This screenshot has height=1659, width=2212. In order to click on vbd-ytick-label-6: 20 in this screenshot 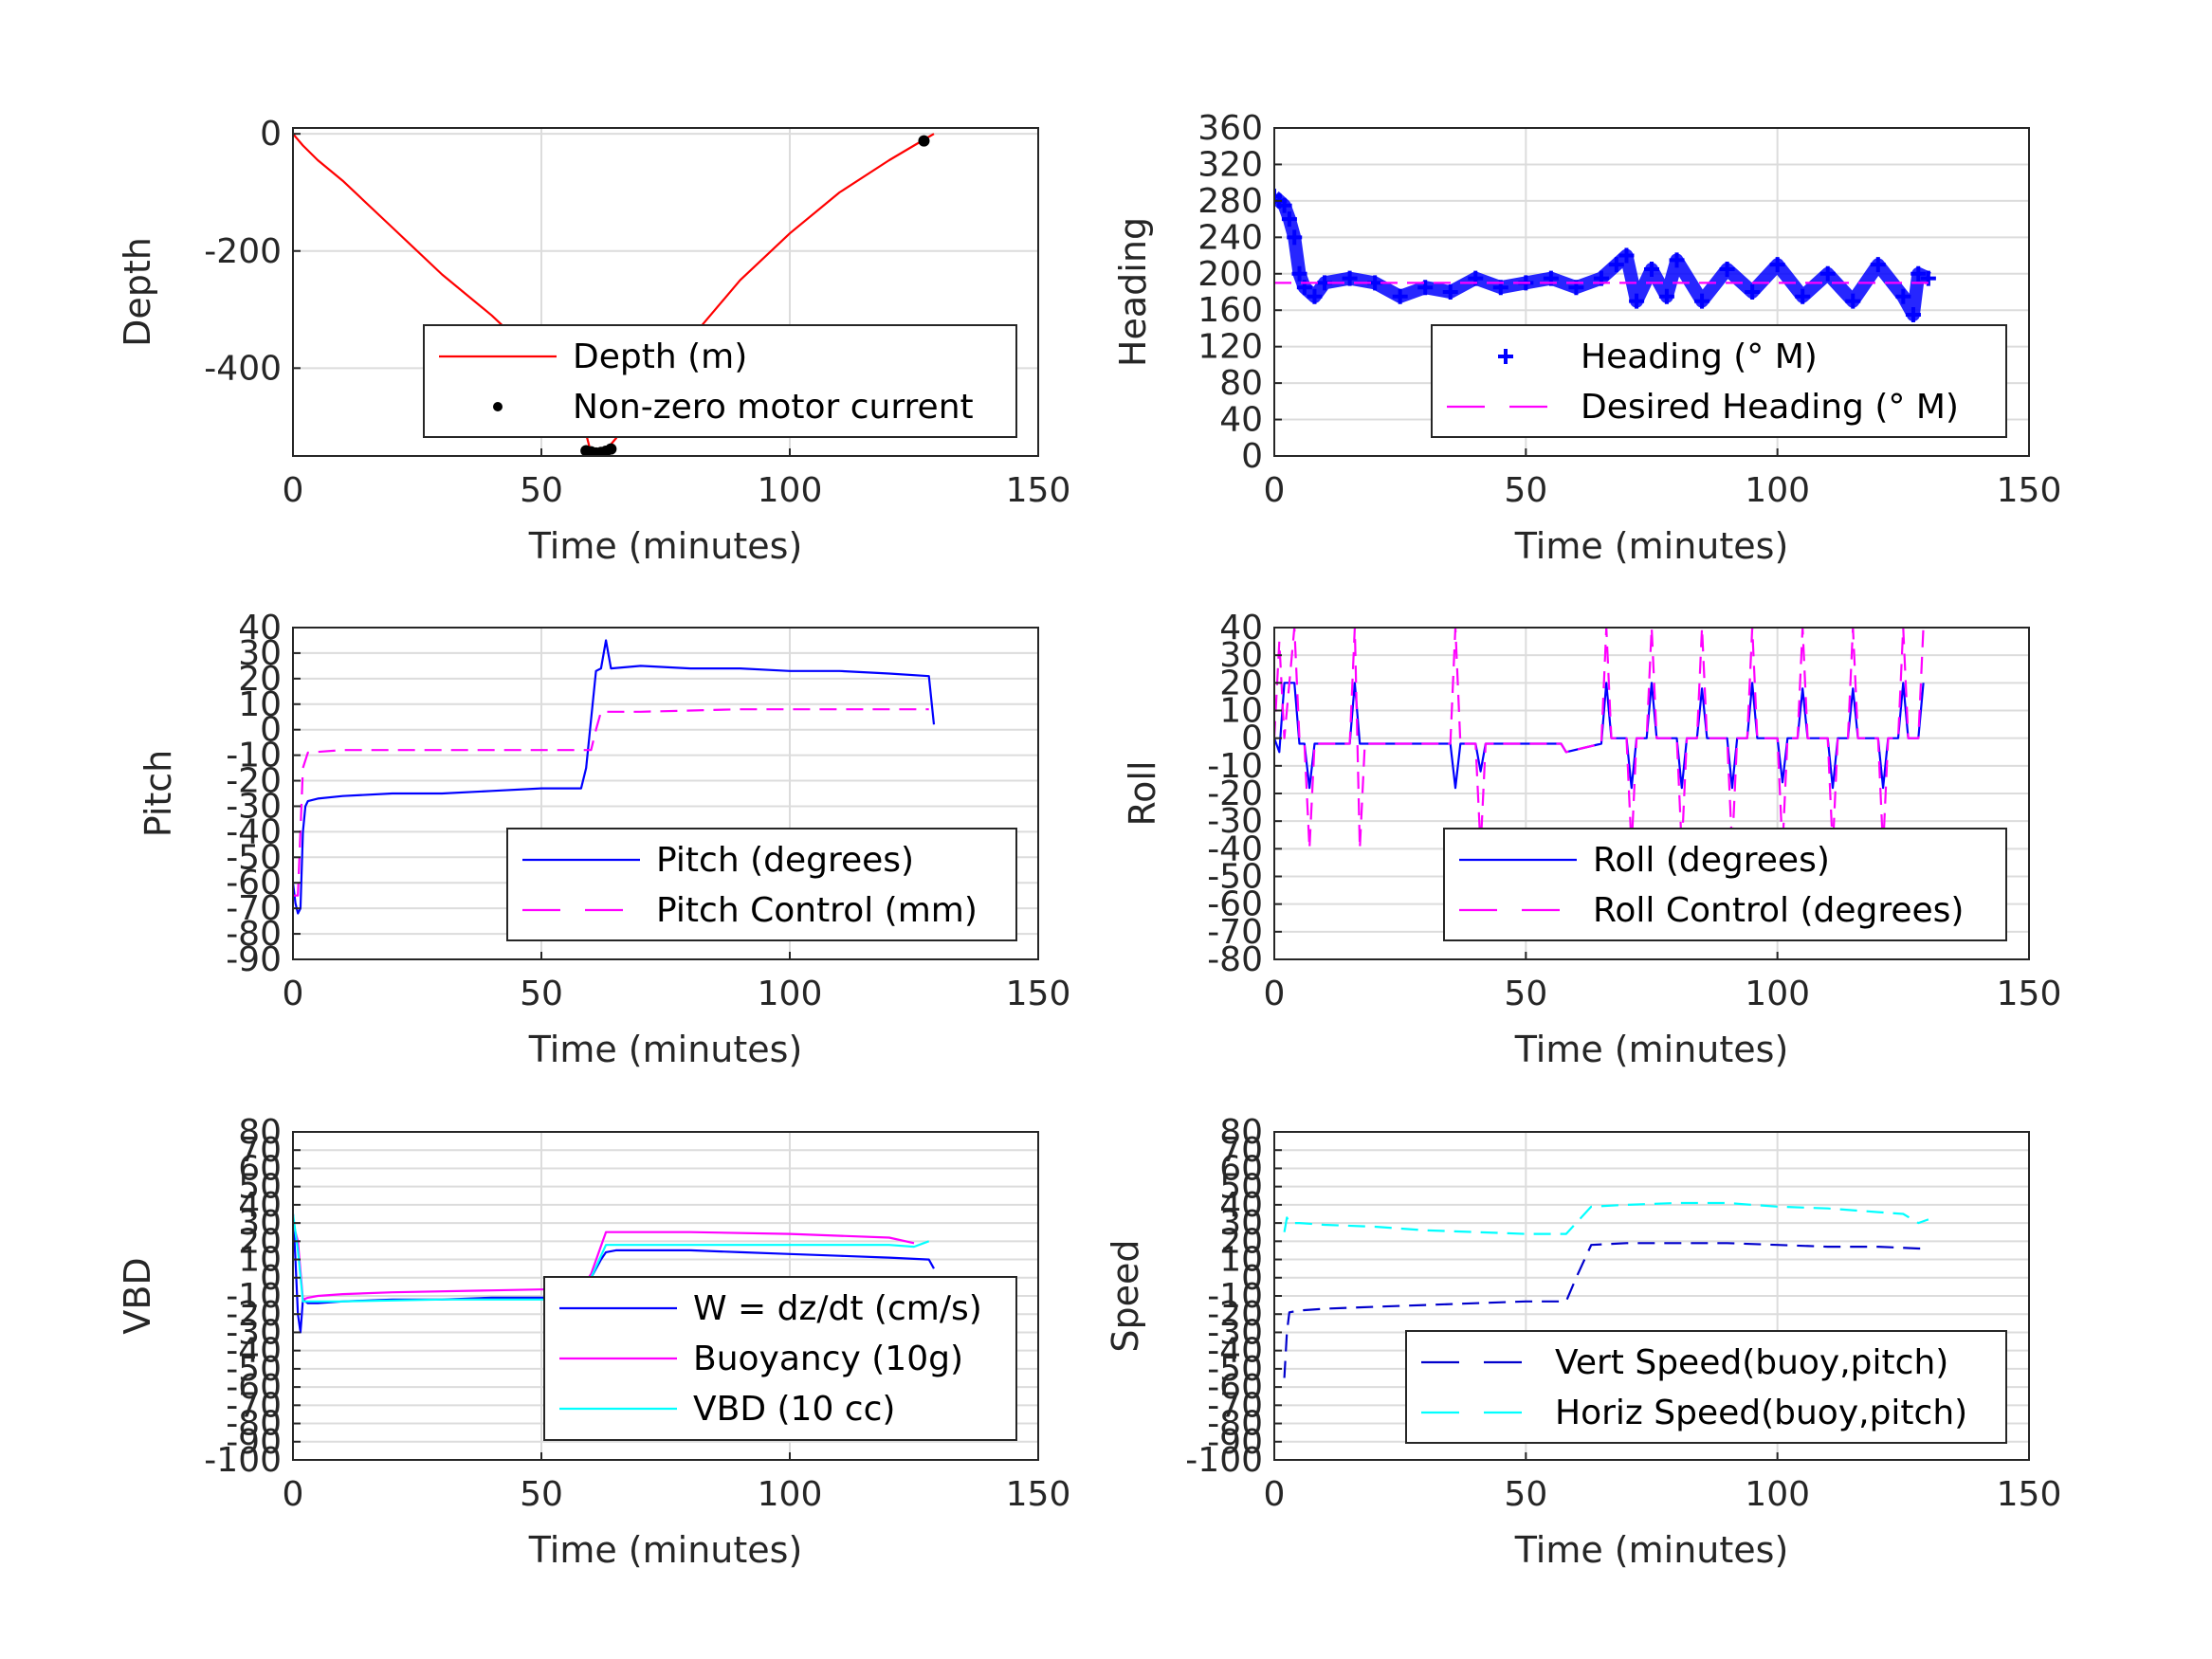, I will do `click(260, 1241)`.